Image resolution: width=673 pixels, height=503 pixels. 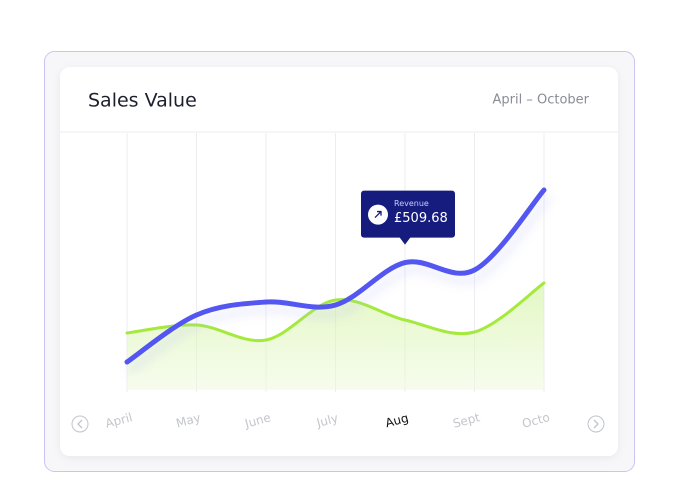 I want to click on prev-button, so click(x=80, y=424).